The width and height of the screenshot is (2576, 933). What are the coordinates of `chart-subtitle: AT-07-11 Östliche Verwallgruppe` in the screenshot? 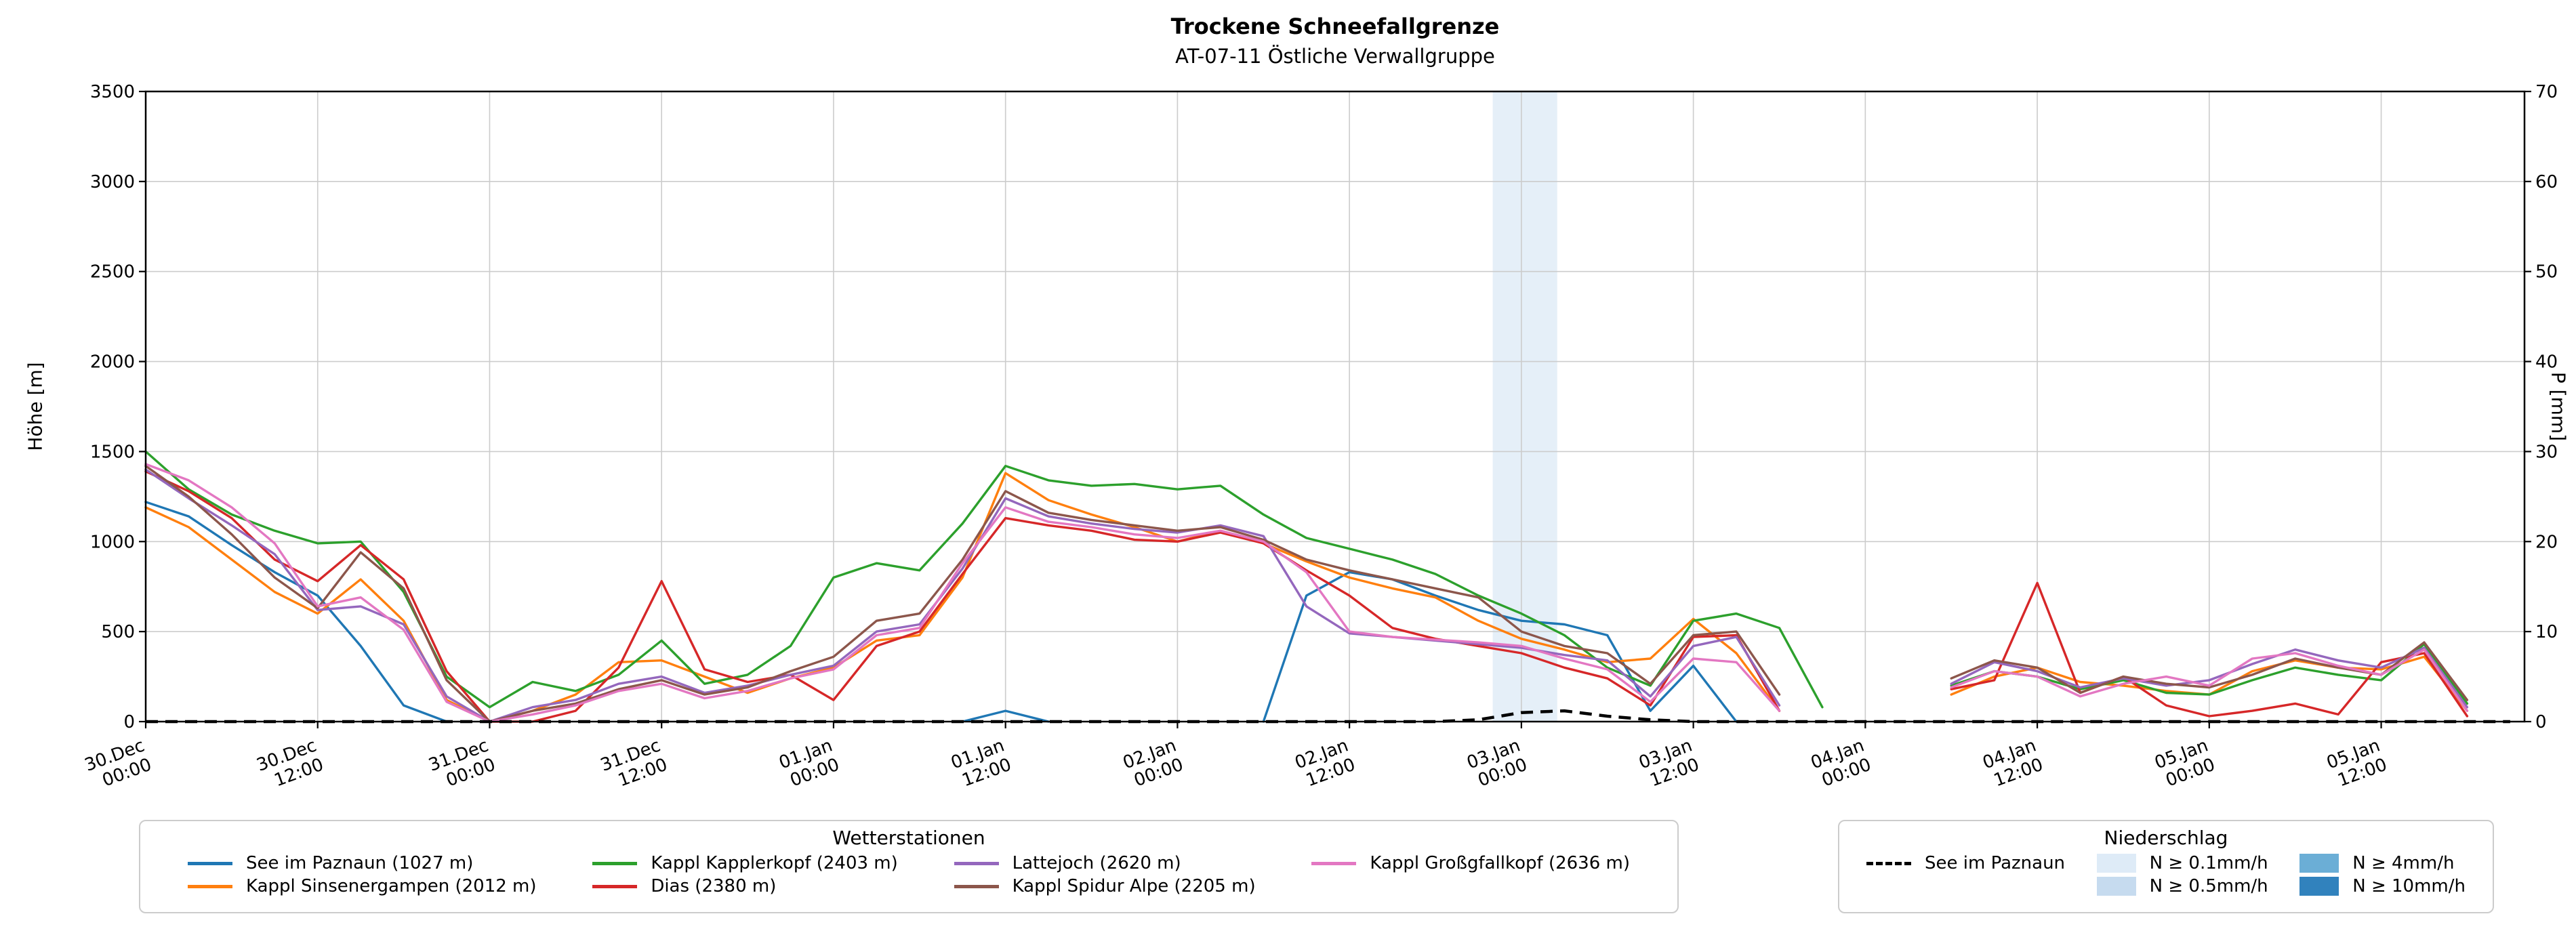 It's located at (1335, 56).